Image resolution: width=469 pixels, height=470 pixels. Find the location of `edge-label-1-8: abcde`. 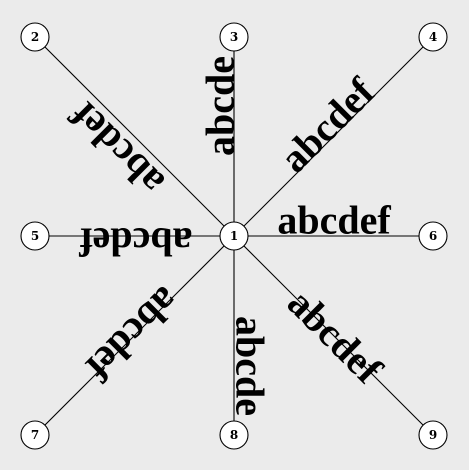

edge-label-1-8: abcde is located at coordinates (250, 366).